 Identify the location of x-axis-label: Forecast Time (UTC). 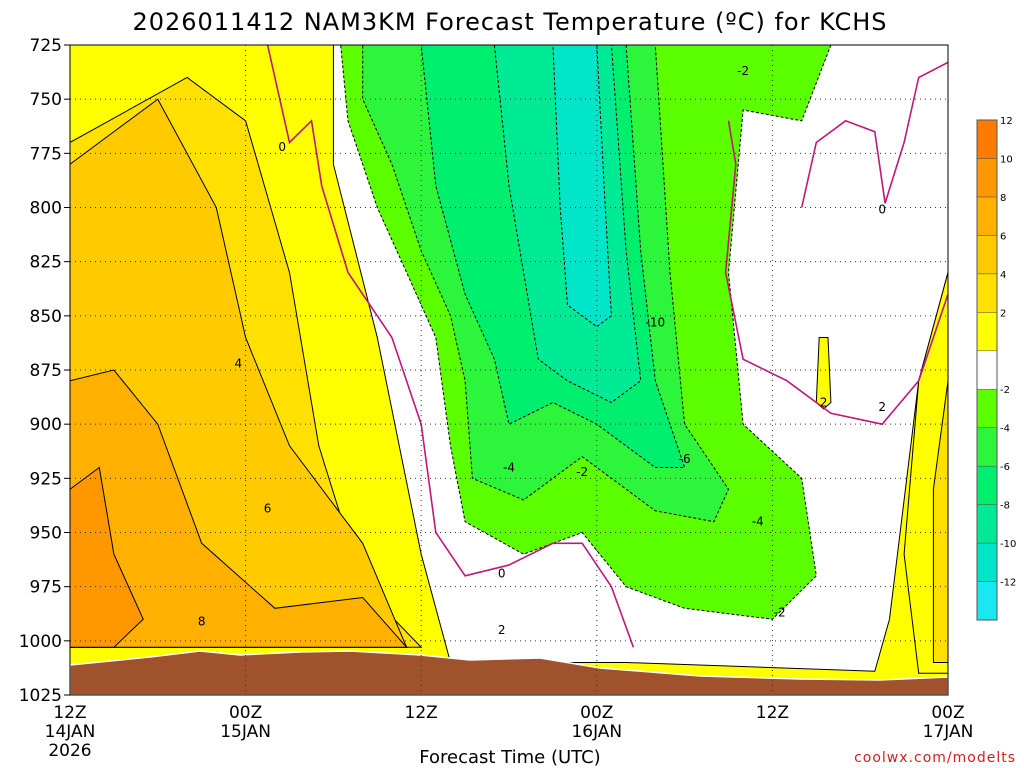
(509, 757).